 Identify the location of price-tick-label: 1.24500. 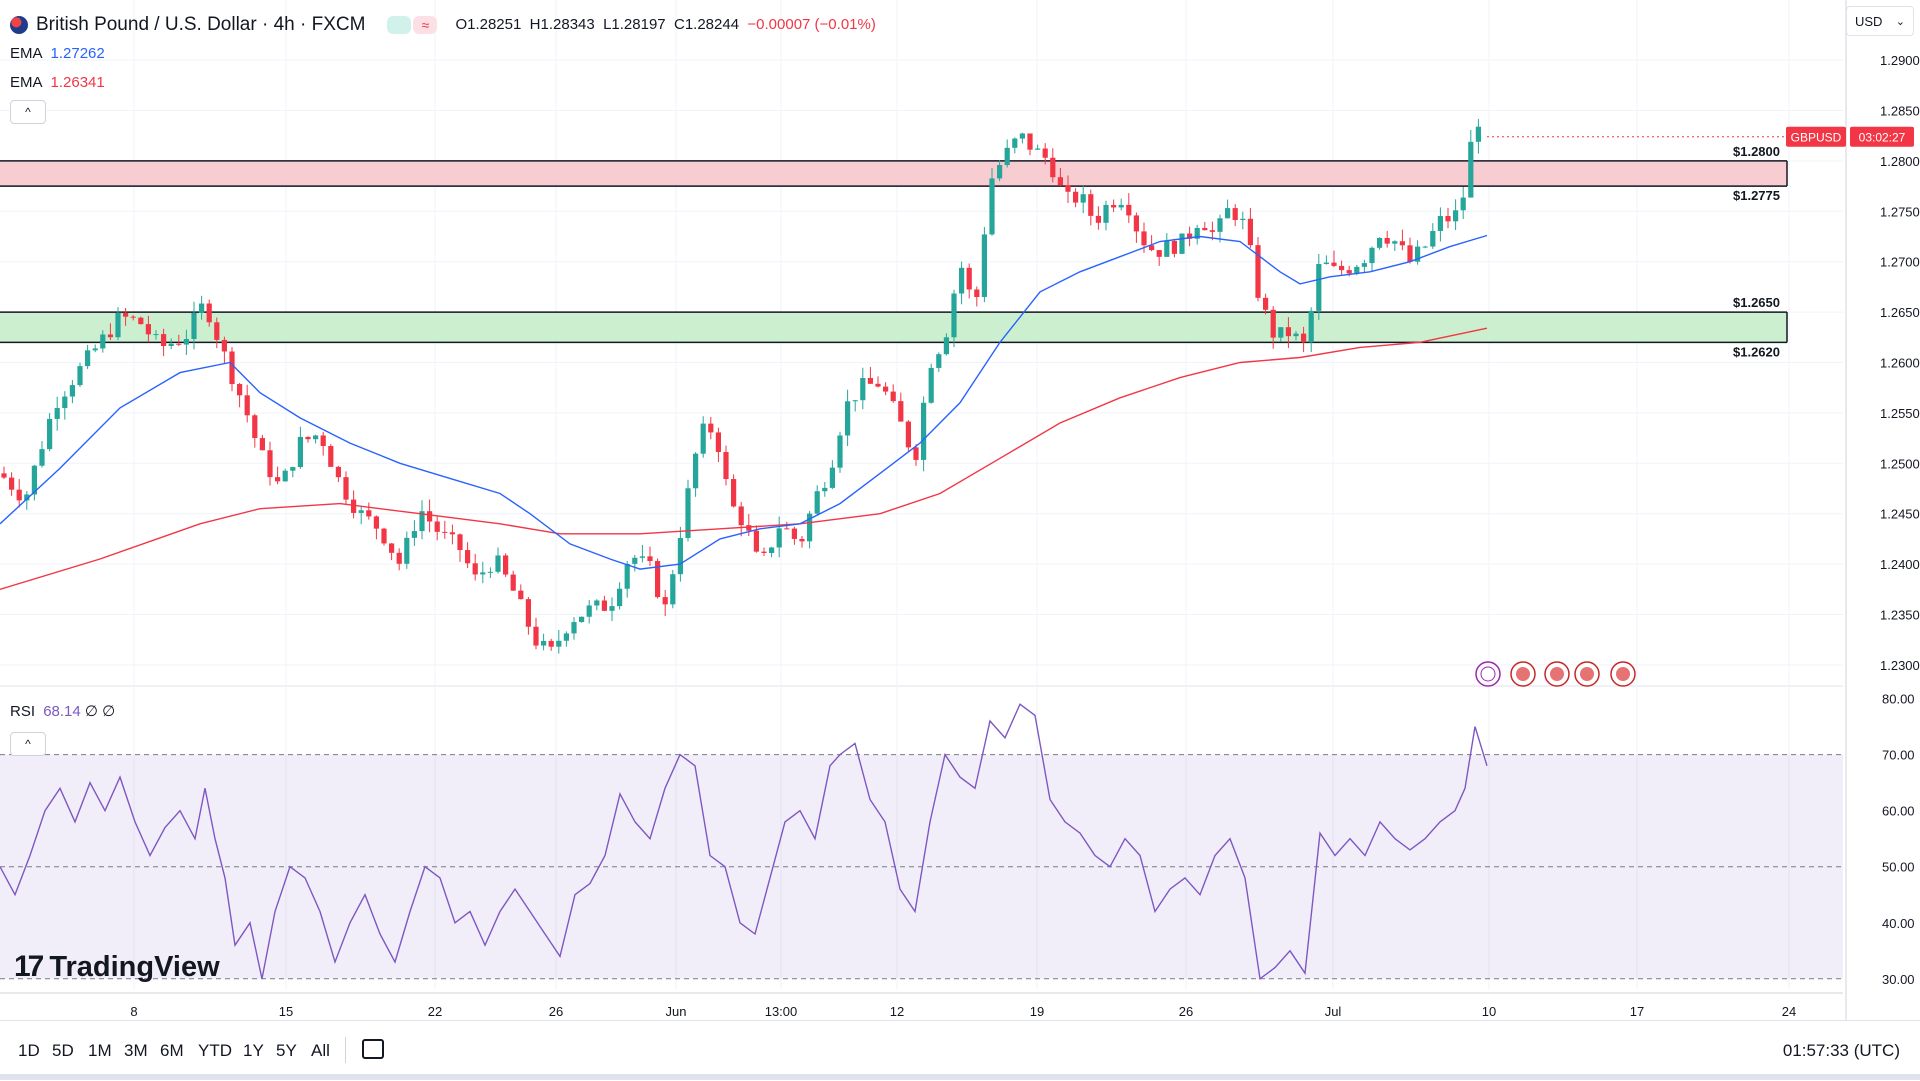
(1900, 514).